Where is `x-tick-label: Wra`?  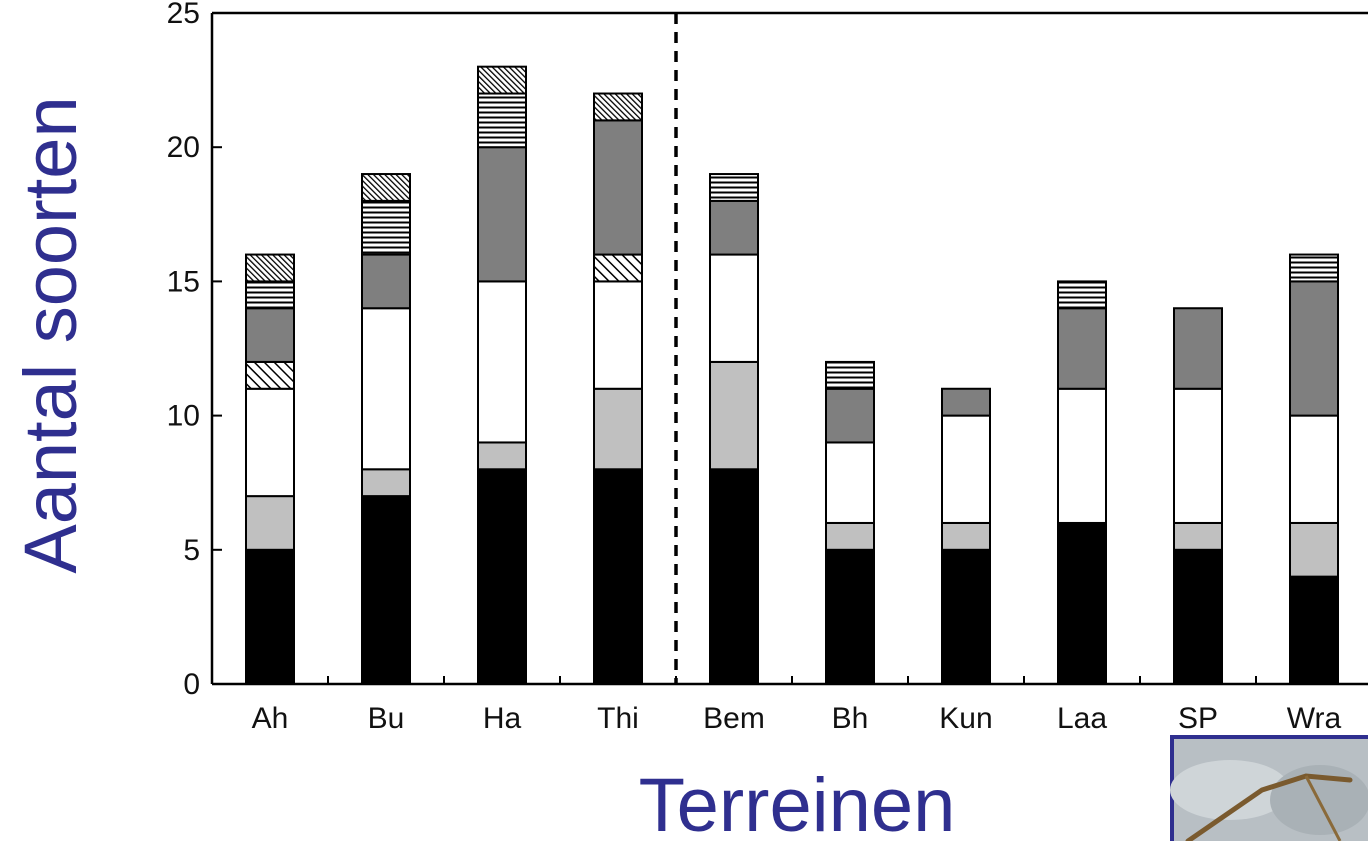 x-tick-label: Wra is located at coordinates (1314, 718).